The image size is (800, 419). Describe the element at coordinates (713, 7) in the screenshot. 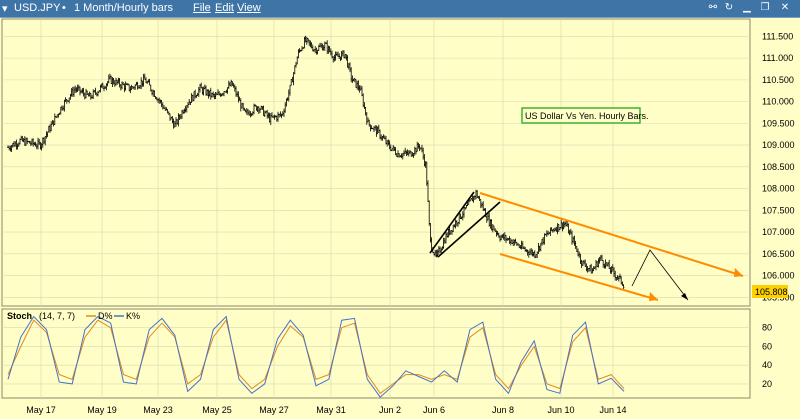

I see `link-icon: ⚯` at that location.